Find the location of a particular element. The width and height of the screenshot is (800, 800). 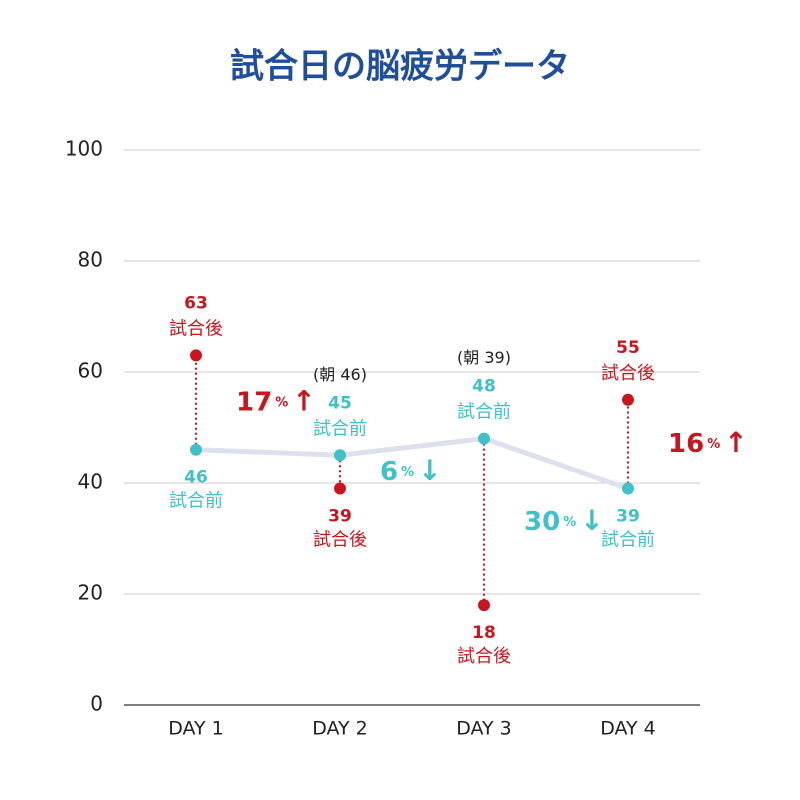

change-label: 6% ↓ is located at coordinates (411, 470).